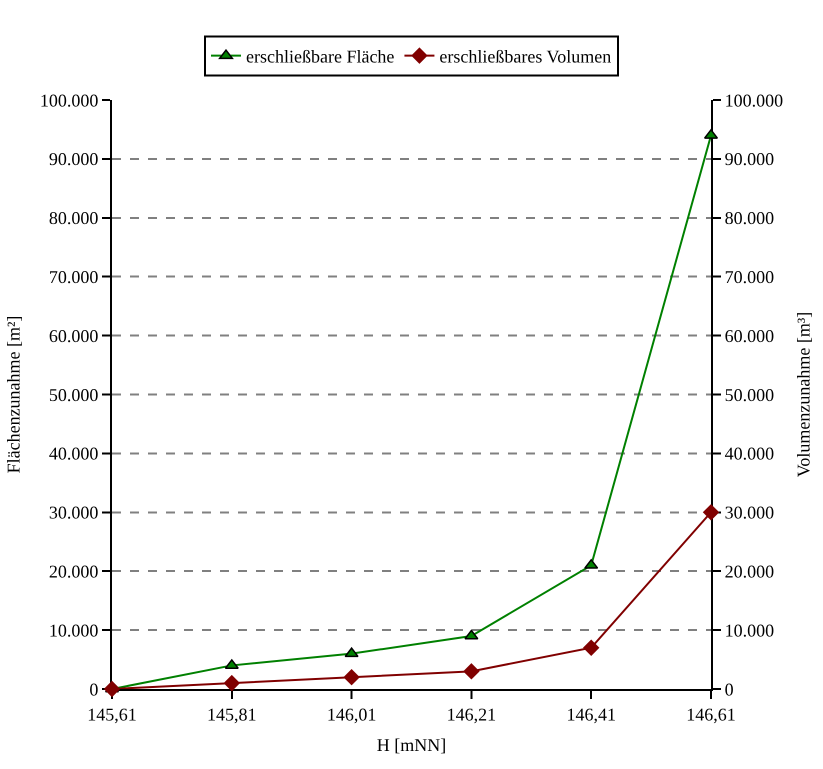  Describe the element at coordinates (711, 714) in the screenshot. I see `x-tick-label: 146,61` at that location.